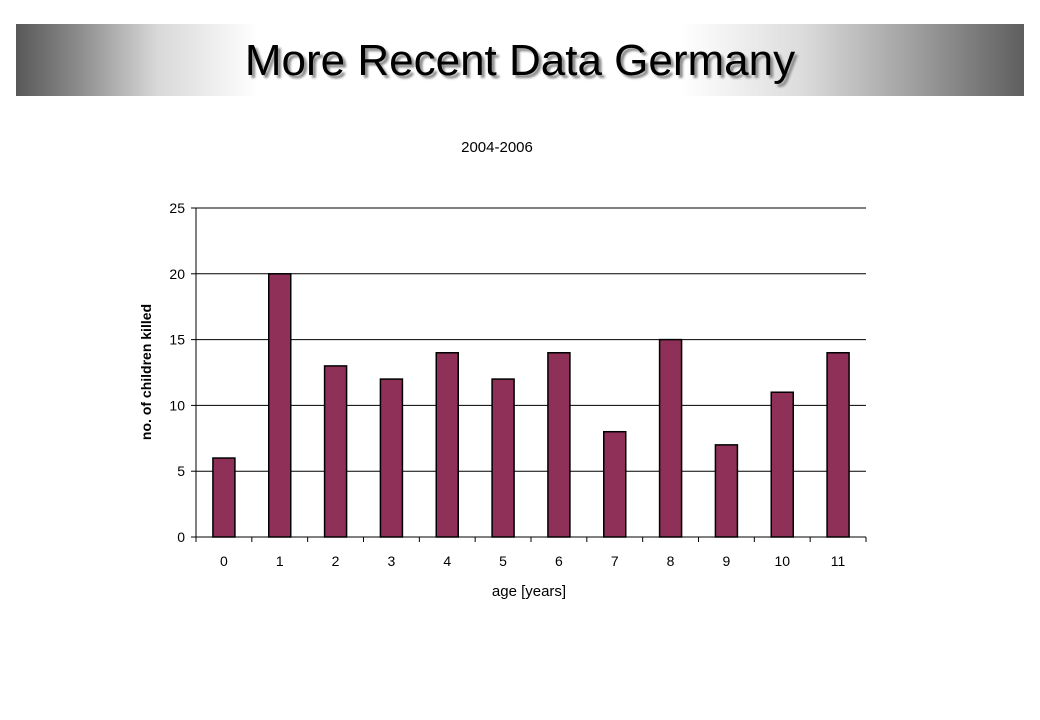  I want to click on y-tick-label: 0, so click(181, 537).